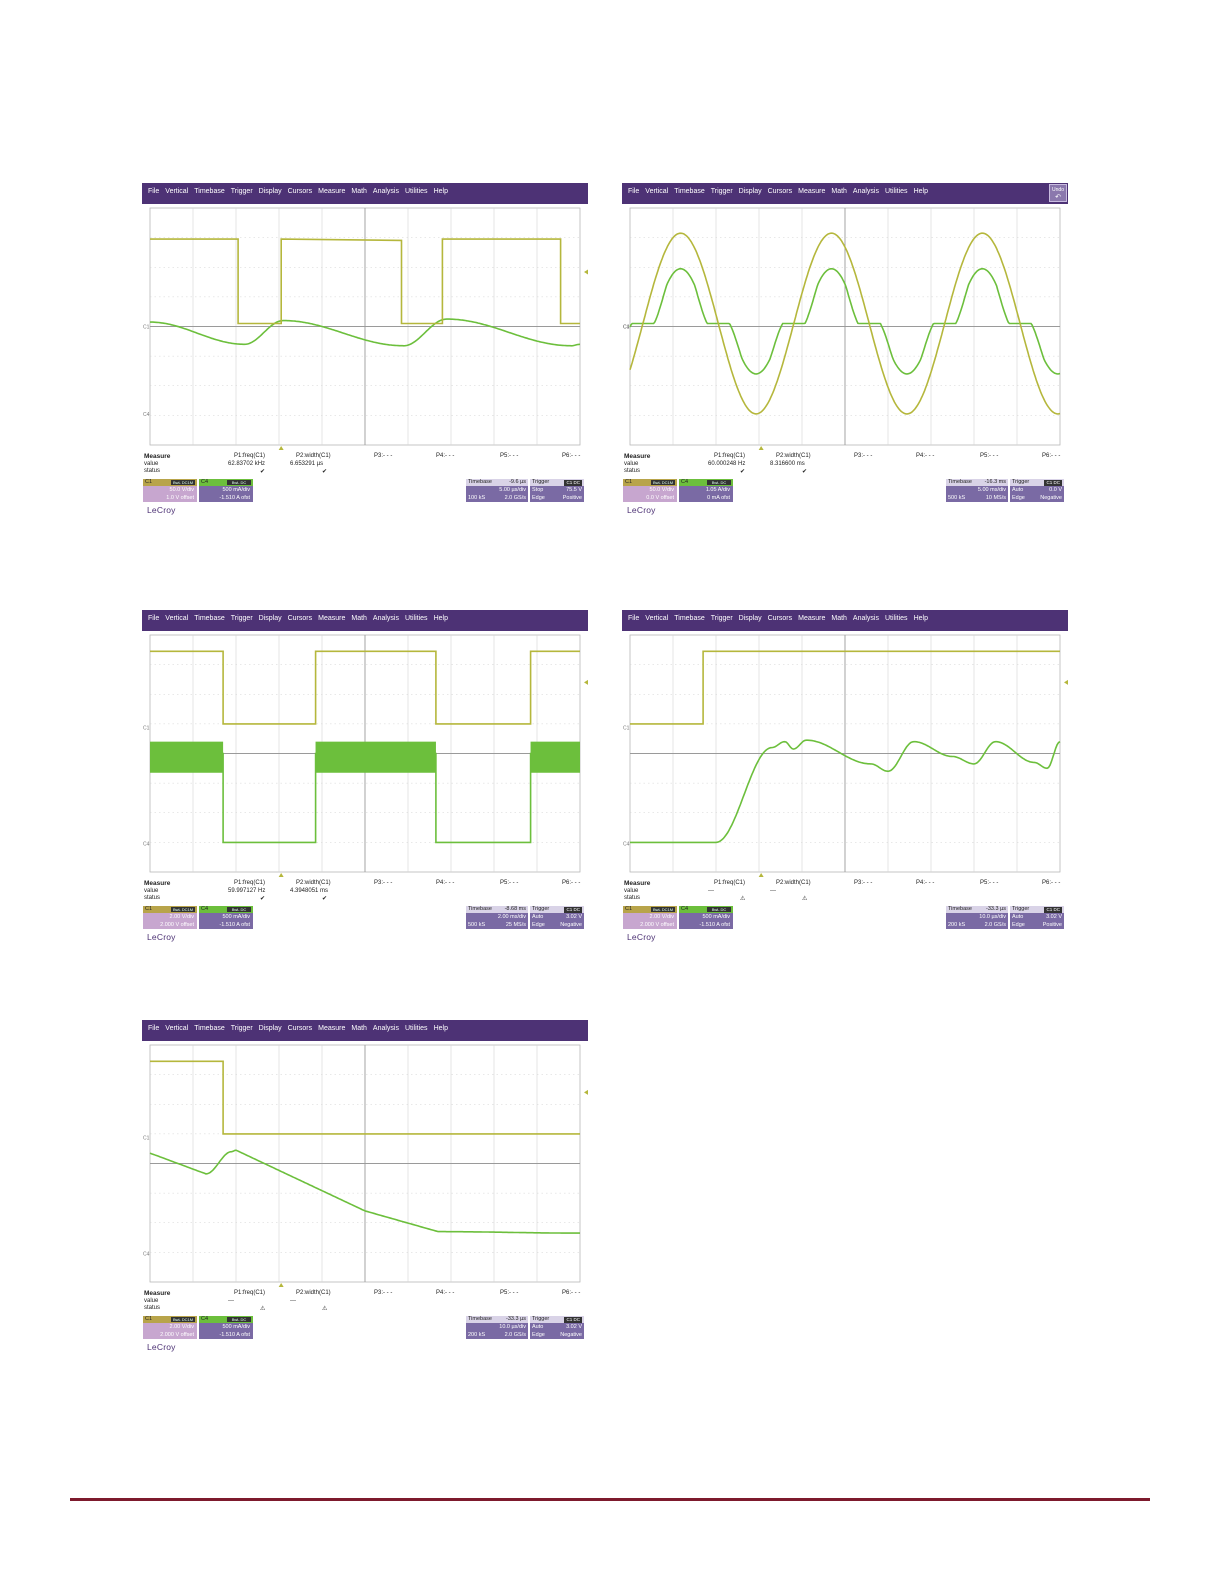  I want to click on ch4-descriptor: C4 BwL DC 1.05 A/div 0 mA ofst, so click(706, 490).